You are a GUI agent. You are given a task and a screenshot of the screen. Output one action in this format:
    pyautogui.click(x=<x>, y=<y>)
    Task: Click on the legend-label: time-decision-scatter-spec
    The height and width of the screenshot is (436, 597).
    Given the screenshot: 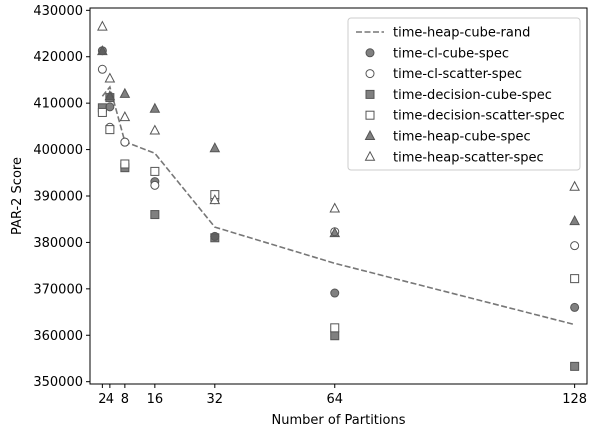 What is the action you would take?
    pyautogui.click(x=479, y=116)
    